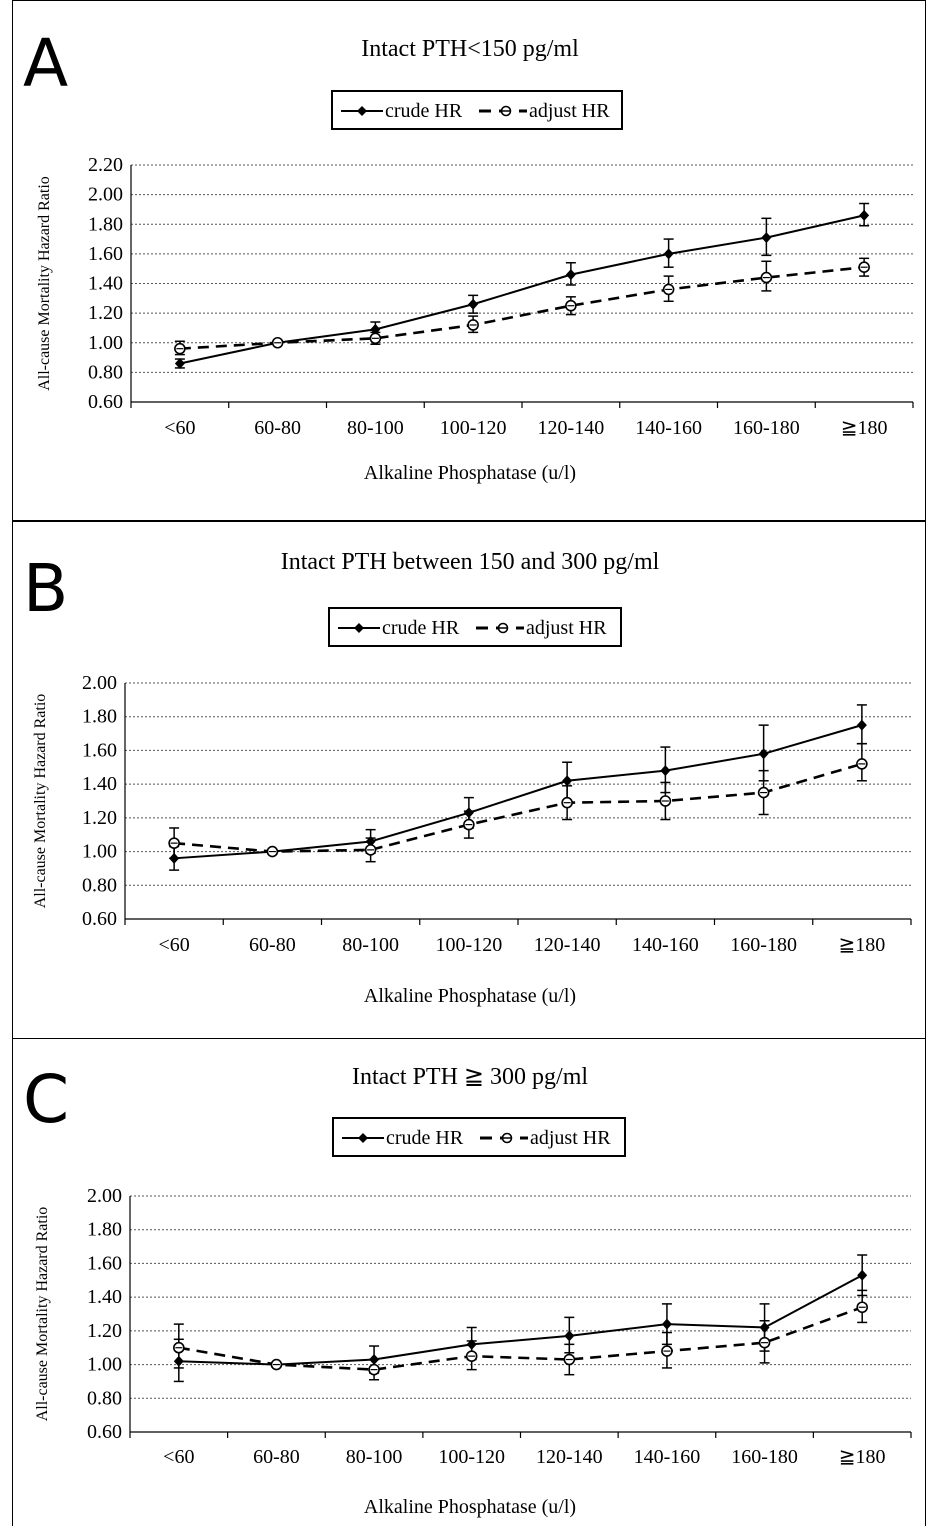 The image size is (928, 1526). What do you see at coordinates (470, 49) in the screenshot?
I see `chart-title: Intact PTH<150 pg/ml` at bounding box center [470, 49].